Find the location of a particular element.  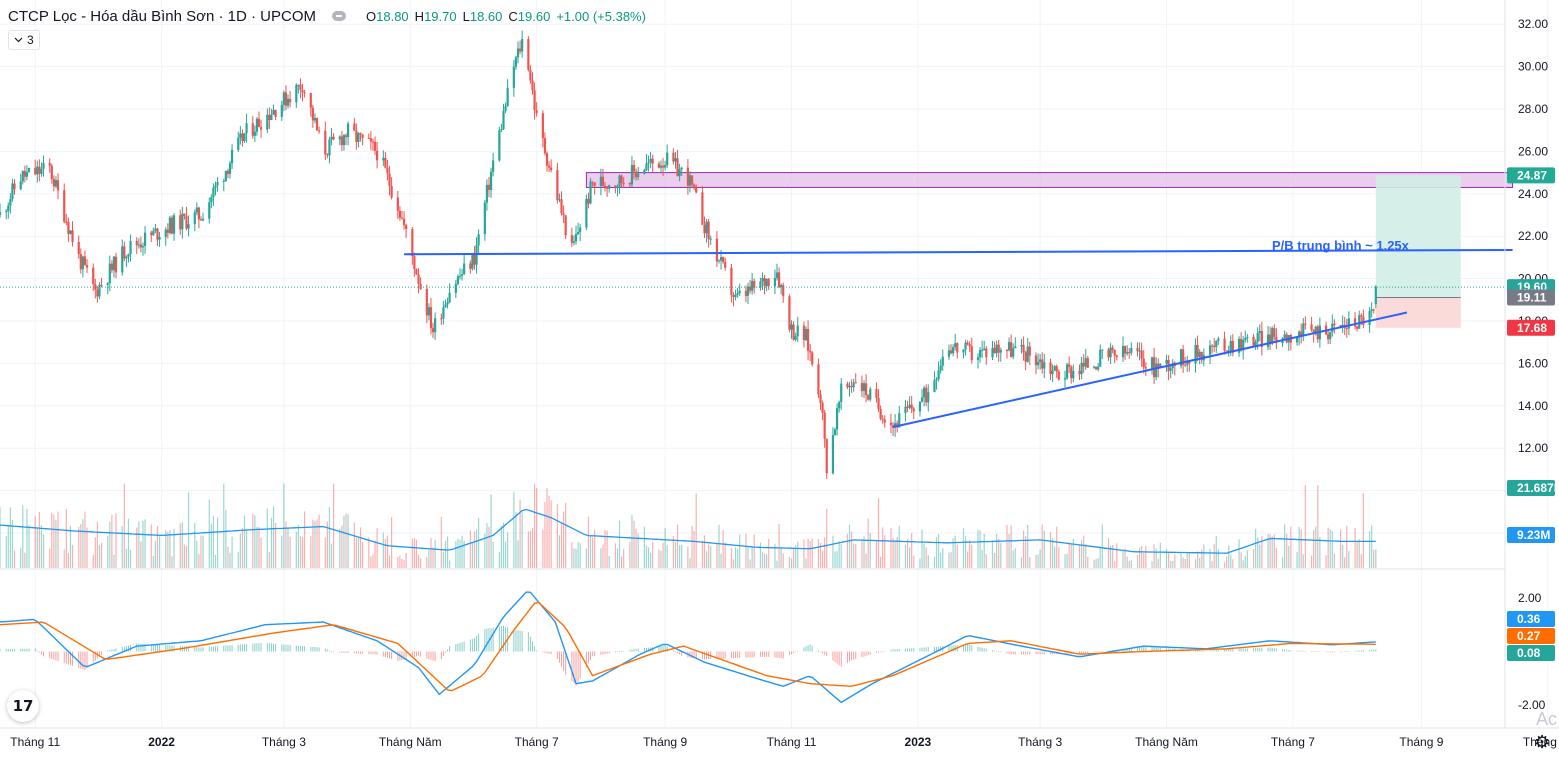

tradingview-logo: 17 is located at coordinates (23, 706).